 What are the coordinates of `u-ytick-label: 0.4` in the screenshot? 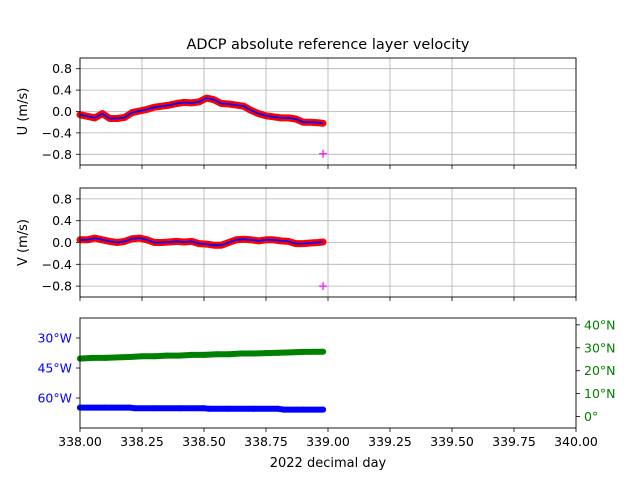 It's located at (62, 90).